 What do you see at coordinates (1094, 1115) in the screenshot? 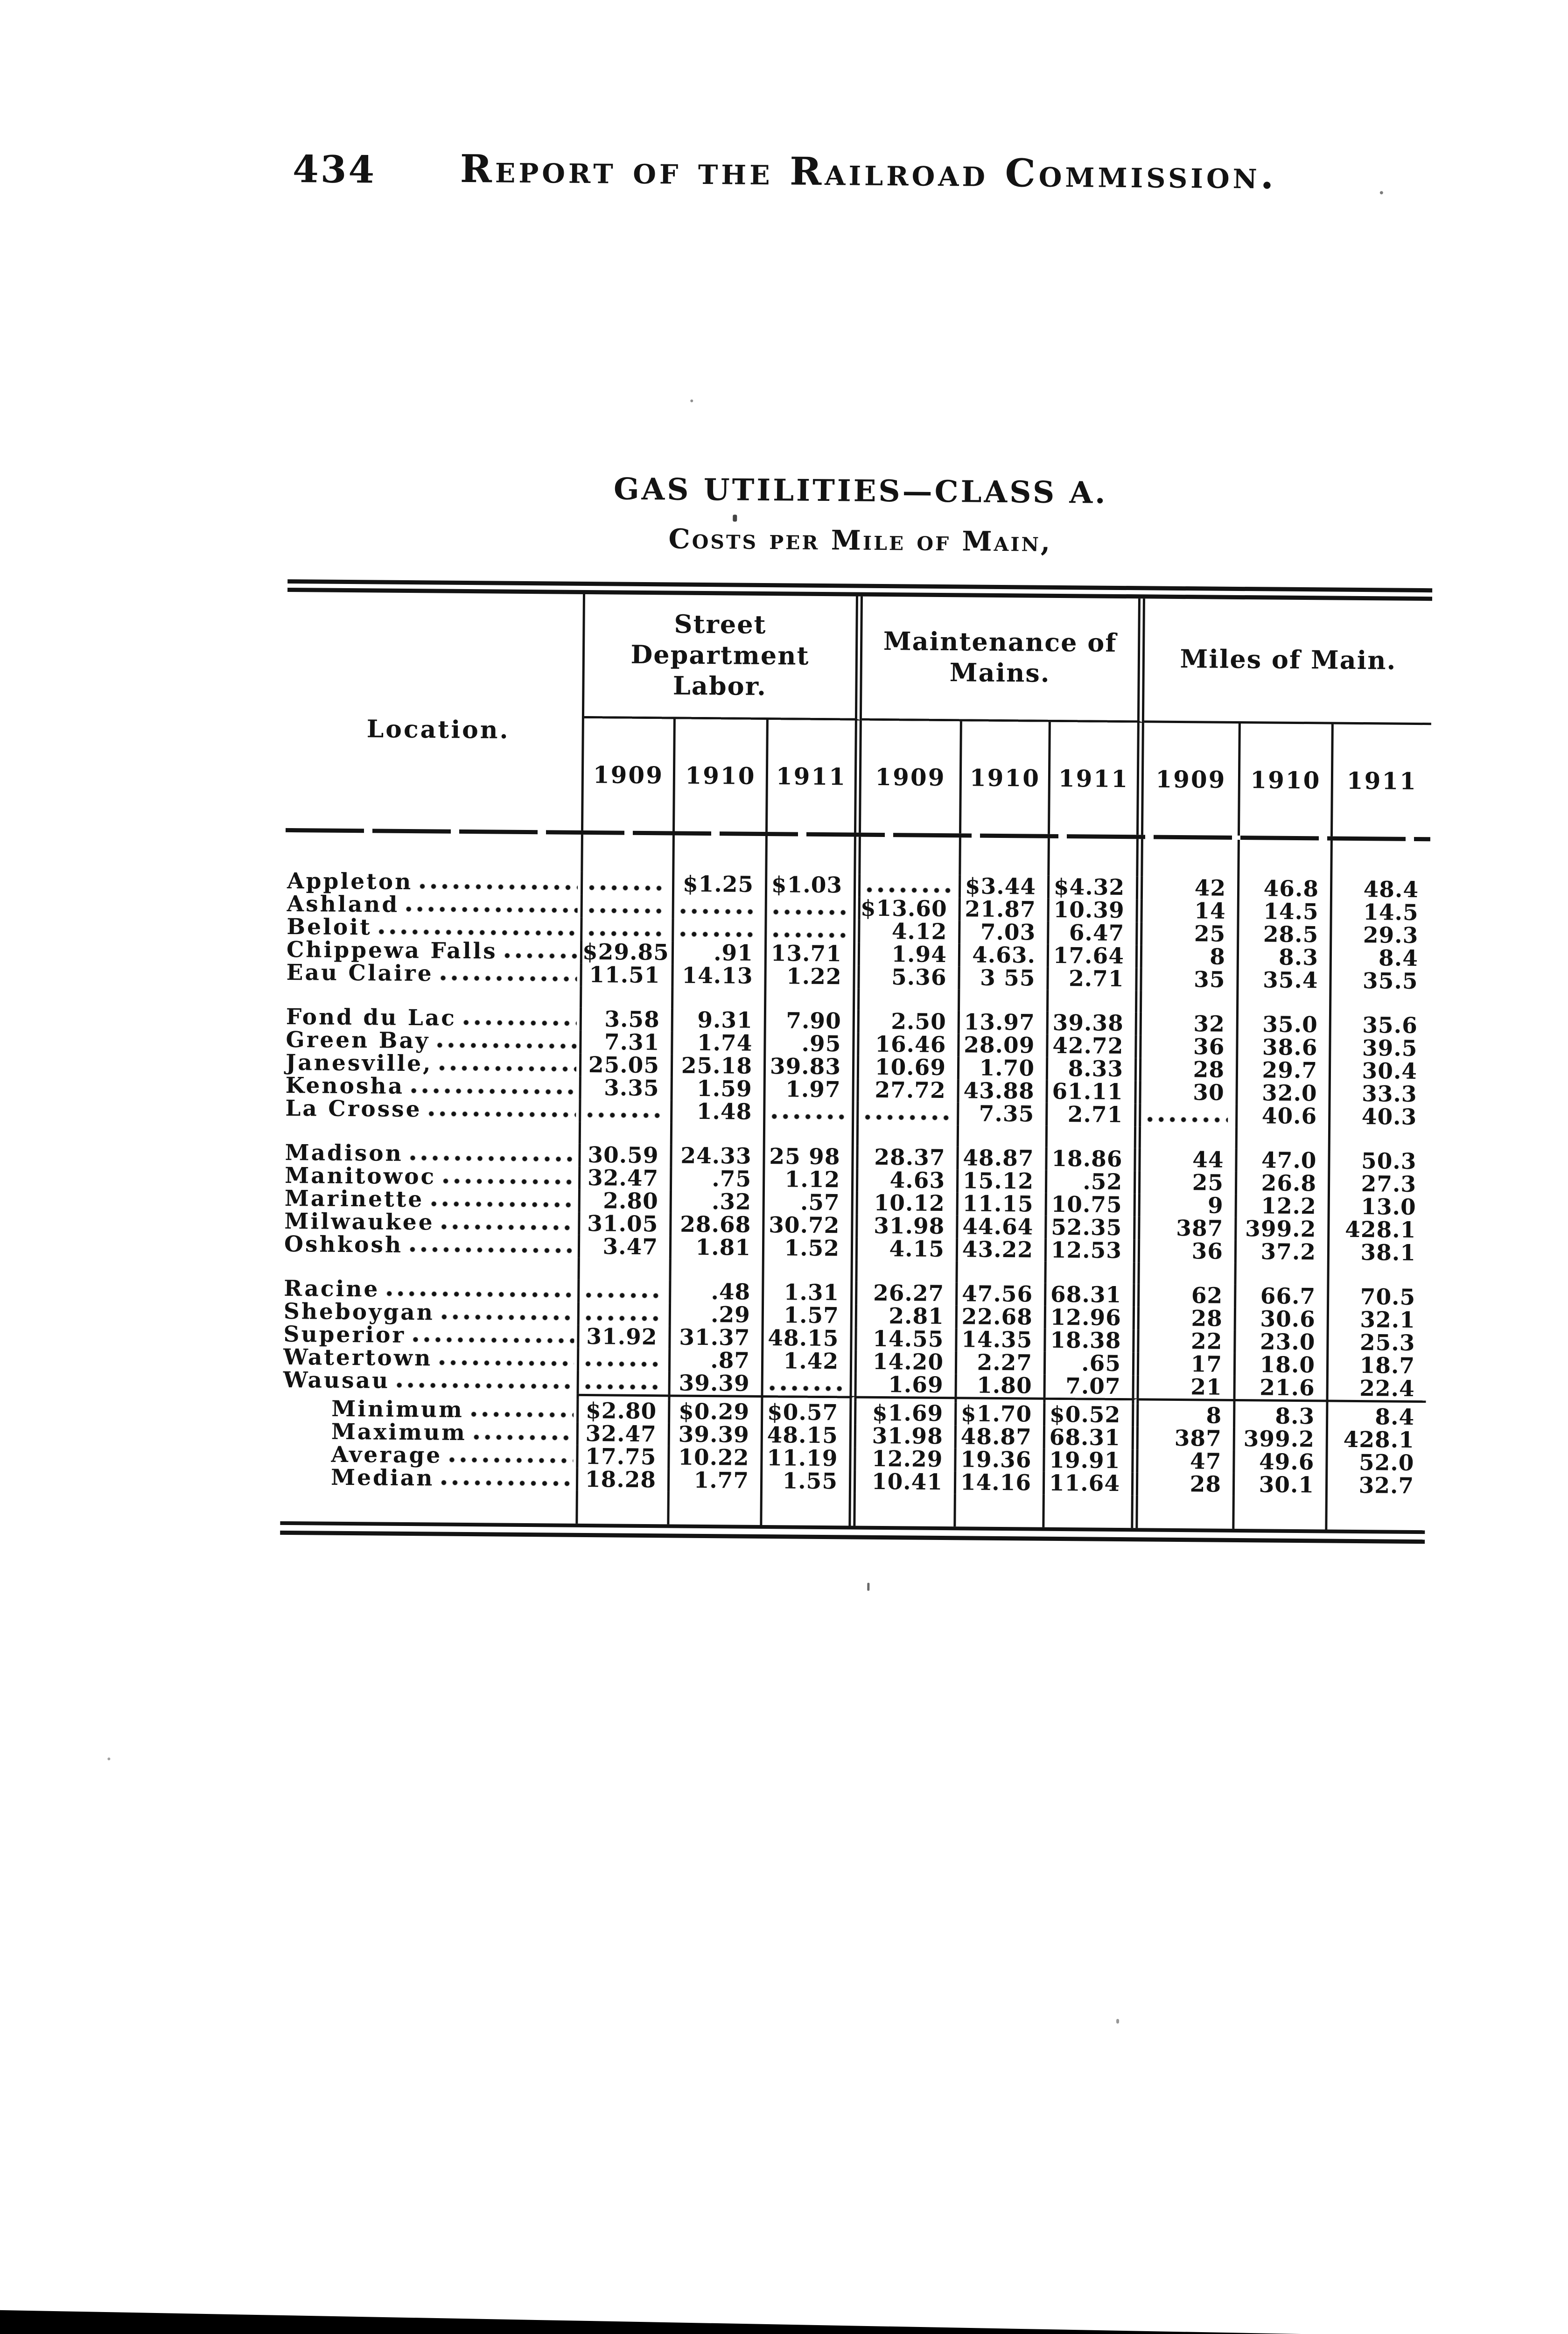
I see `value-cell: 2.71` at bounding box center [1094, 1115].